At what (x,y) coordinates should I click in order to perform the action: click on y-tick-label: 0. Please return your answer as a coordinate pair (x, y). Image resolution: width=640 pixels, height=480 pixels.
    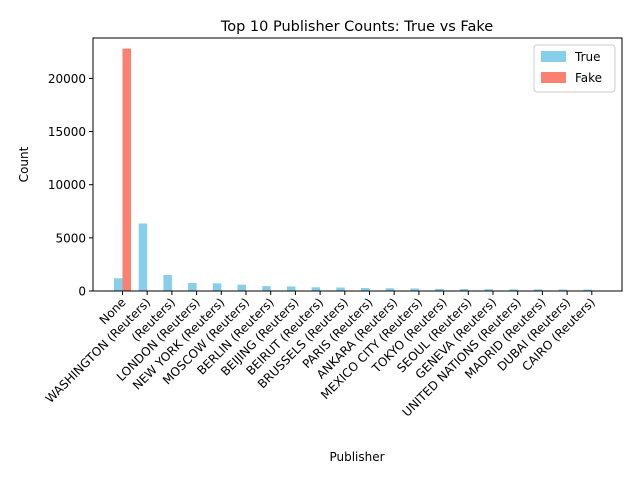
    Looking at the image, I should click on (82, 292).